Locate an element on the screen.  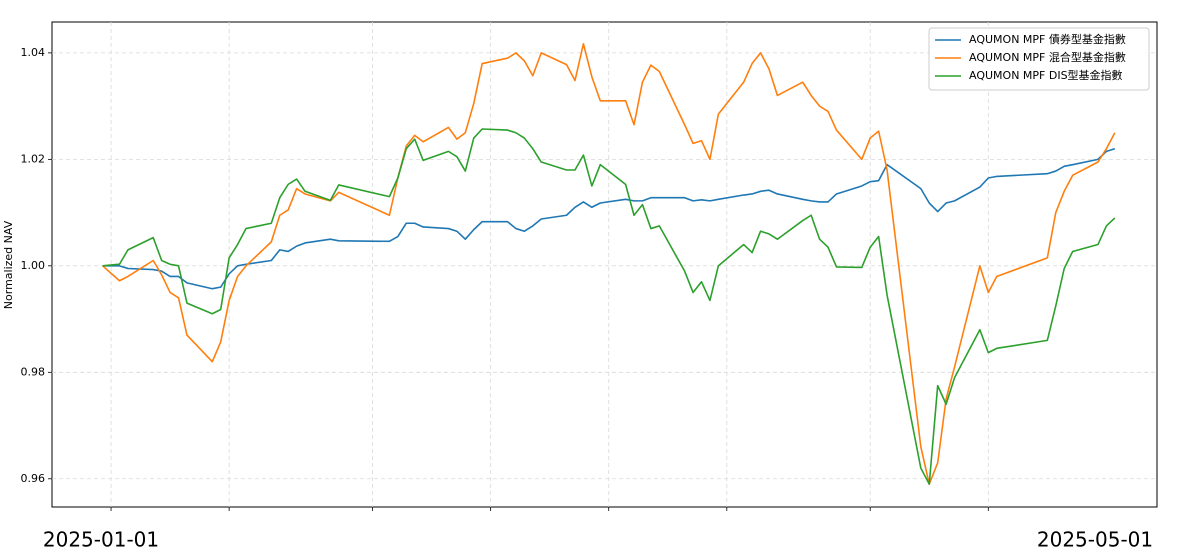
y-tick-label: 0.98 is located at coordinates (33, 371).